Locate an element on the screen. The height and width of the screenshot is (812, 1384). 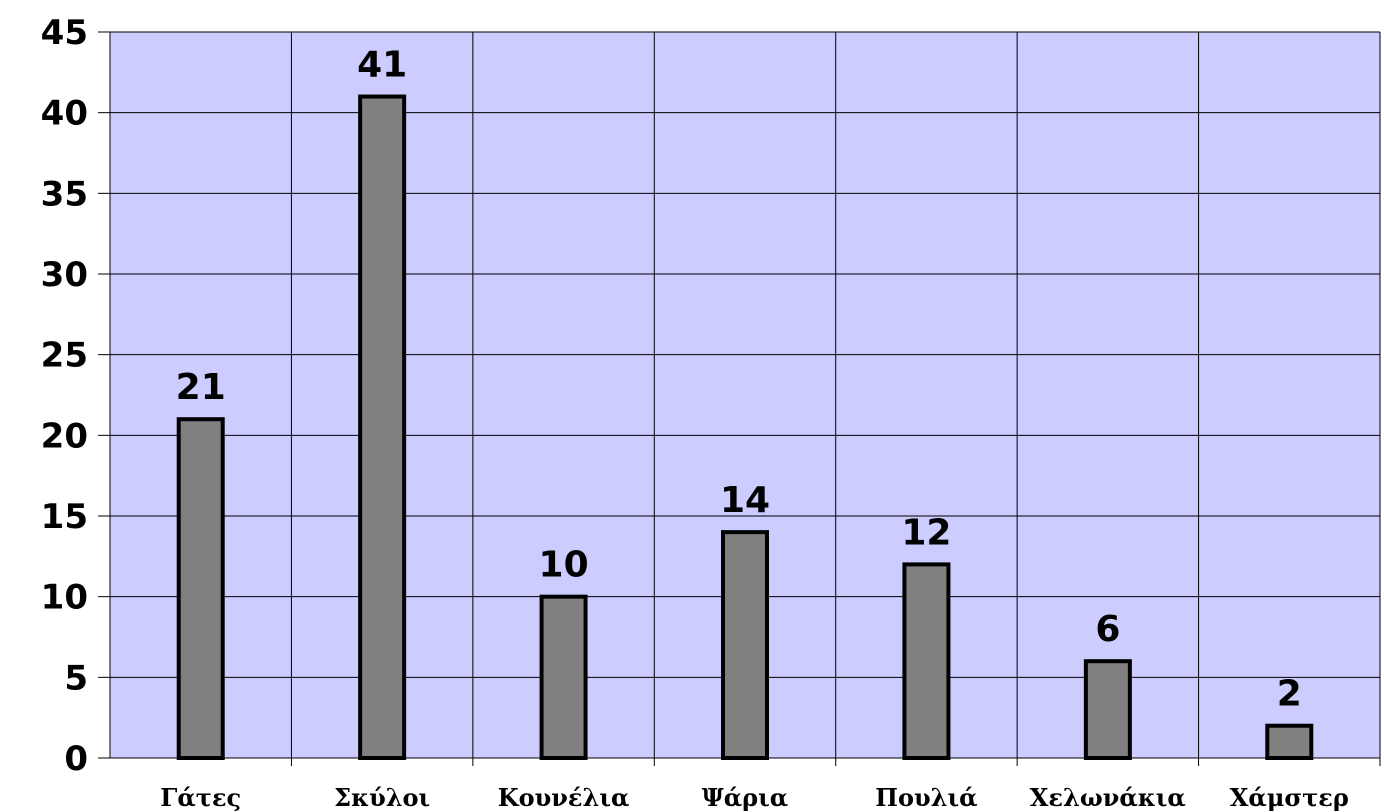
data-label: 14 is located at coordinates (745, 500).